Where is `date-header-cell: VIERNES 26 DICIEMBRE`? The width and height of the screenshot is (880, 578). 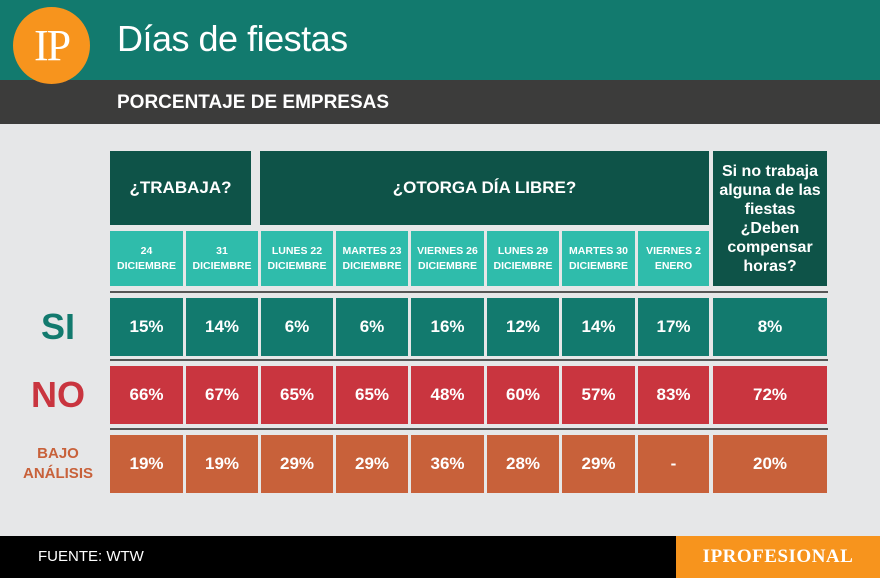 date-header-cell: VIERNES 26 DICIEMBRE is located at coordinates (447, 258).